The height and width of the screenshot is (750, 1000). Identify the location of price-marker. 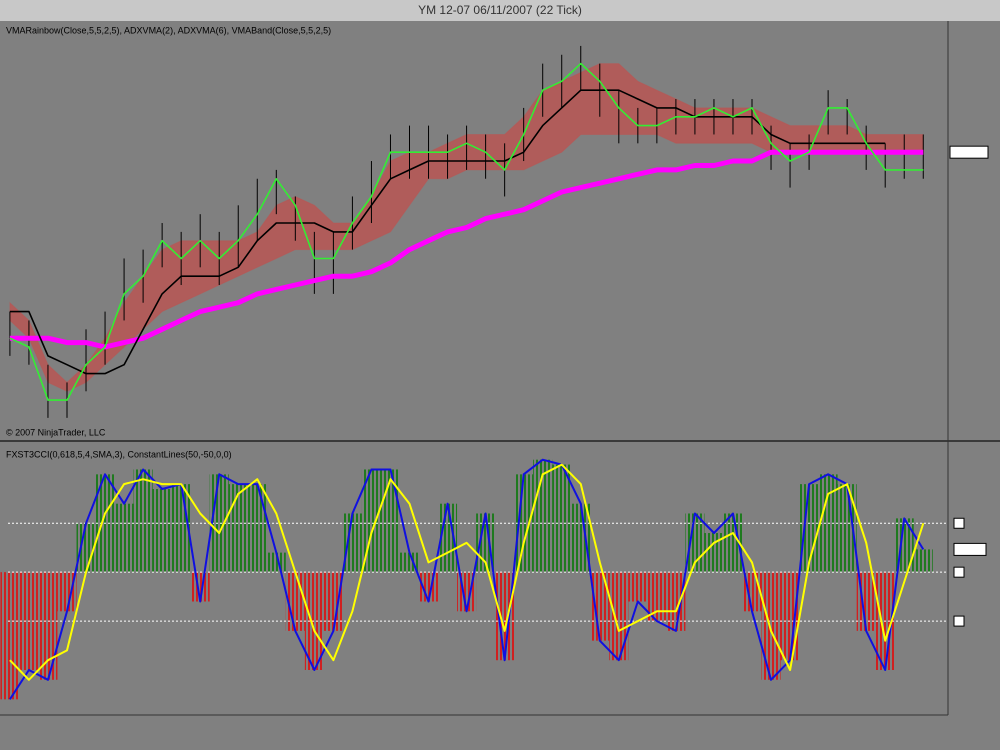
(969, 152).